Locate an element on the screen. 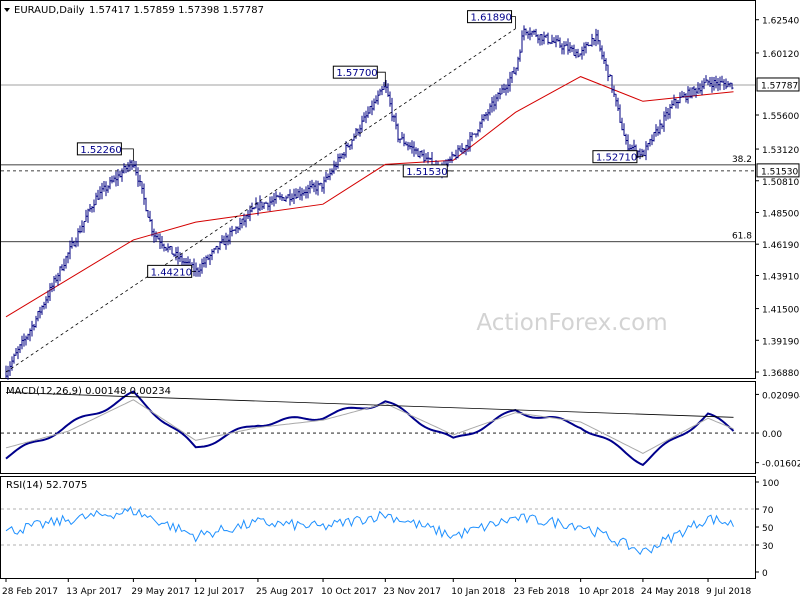 The width and height of the screenshot is (800, 600). macd-signal-line is located at coordinates (369, 426).